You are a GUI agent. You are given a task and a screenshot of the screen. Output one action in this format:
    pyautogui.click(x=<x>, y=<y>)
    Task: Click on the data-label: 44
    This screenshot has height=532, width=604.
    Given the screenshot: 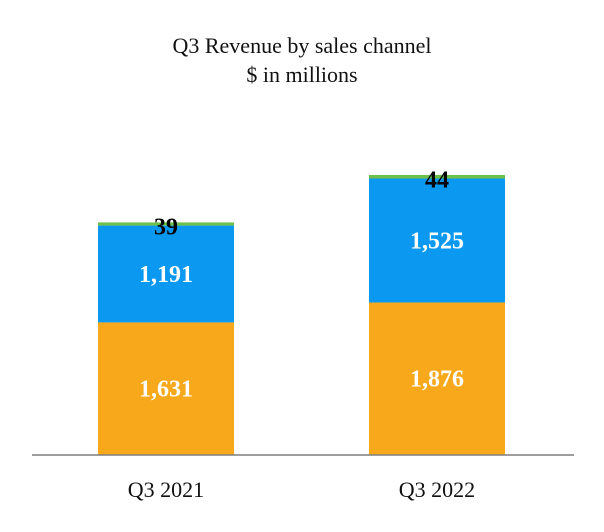 What is the action you would take?
    pyautogui.click(x=437, y=180)
    